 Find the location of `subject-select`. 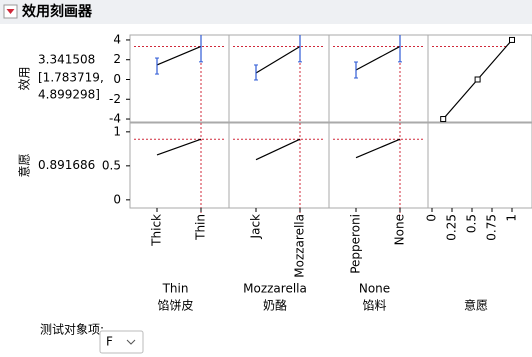

subject-select is located at coordinates (121, 342).